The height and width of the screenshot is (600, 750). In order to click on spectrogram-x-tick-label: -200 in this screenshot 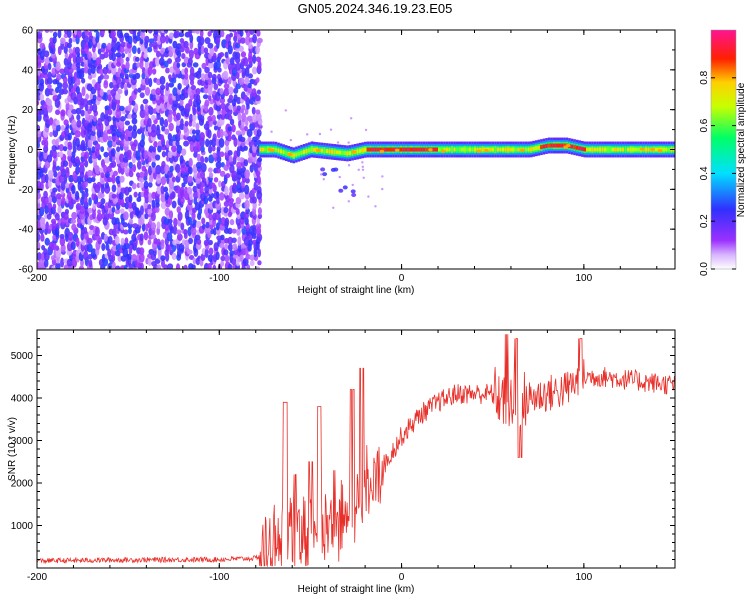, I will do `click(37, 278)`.